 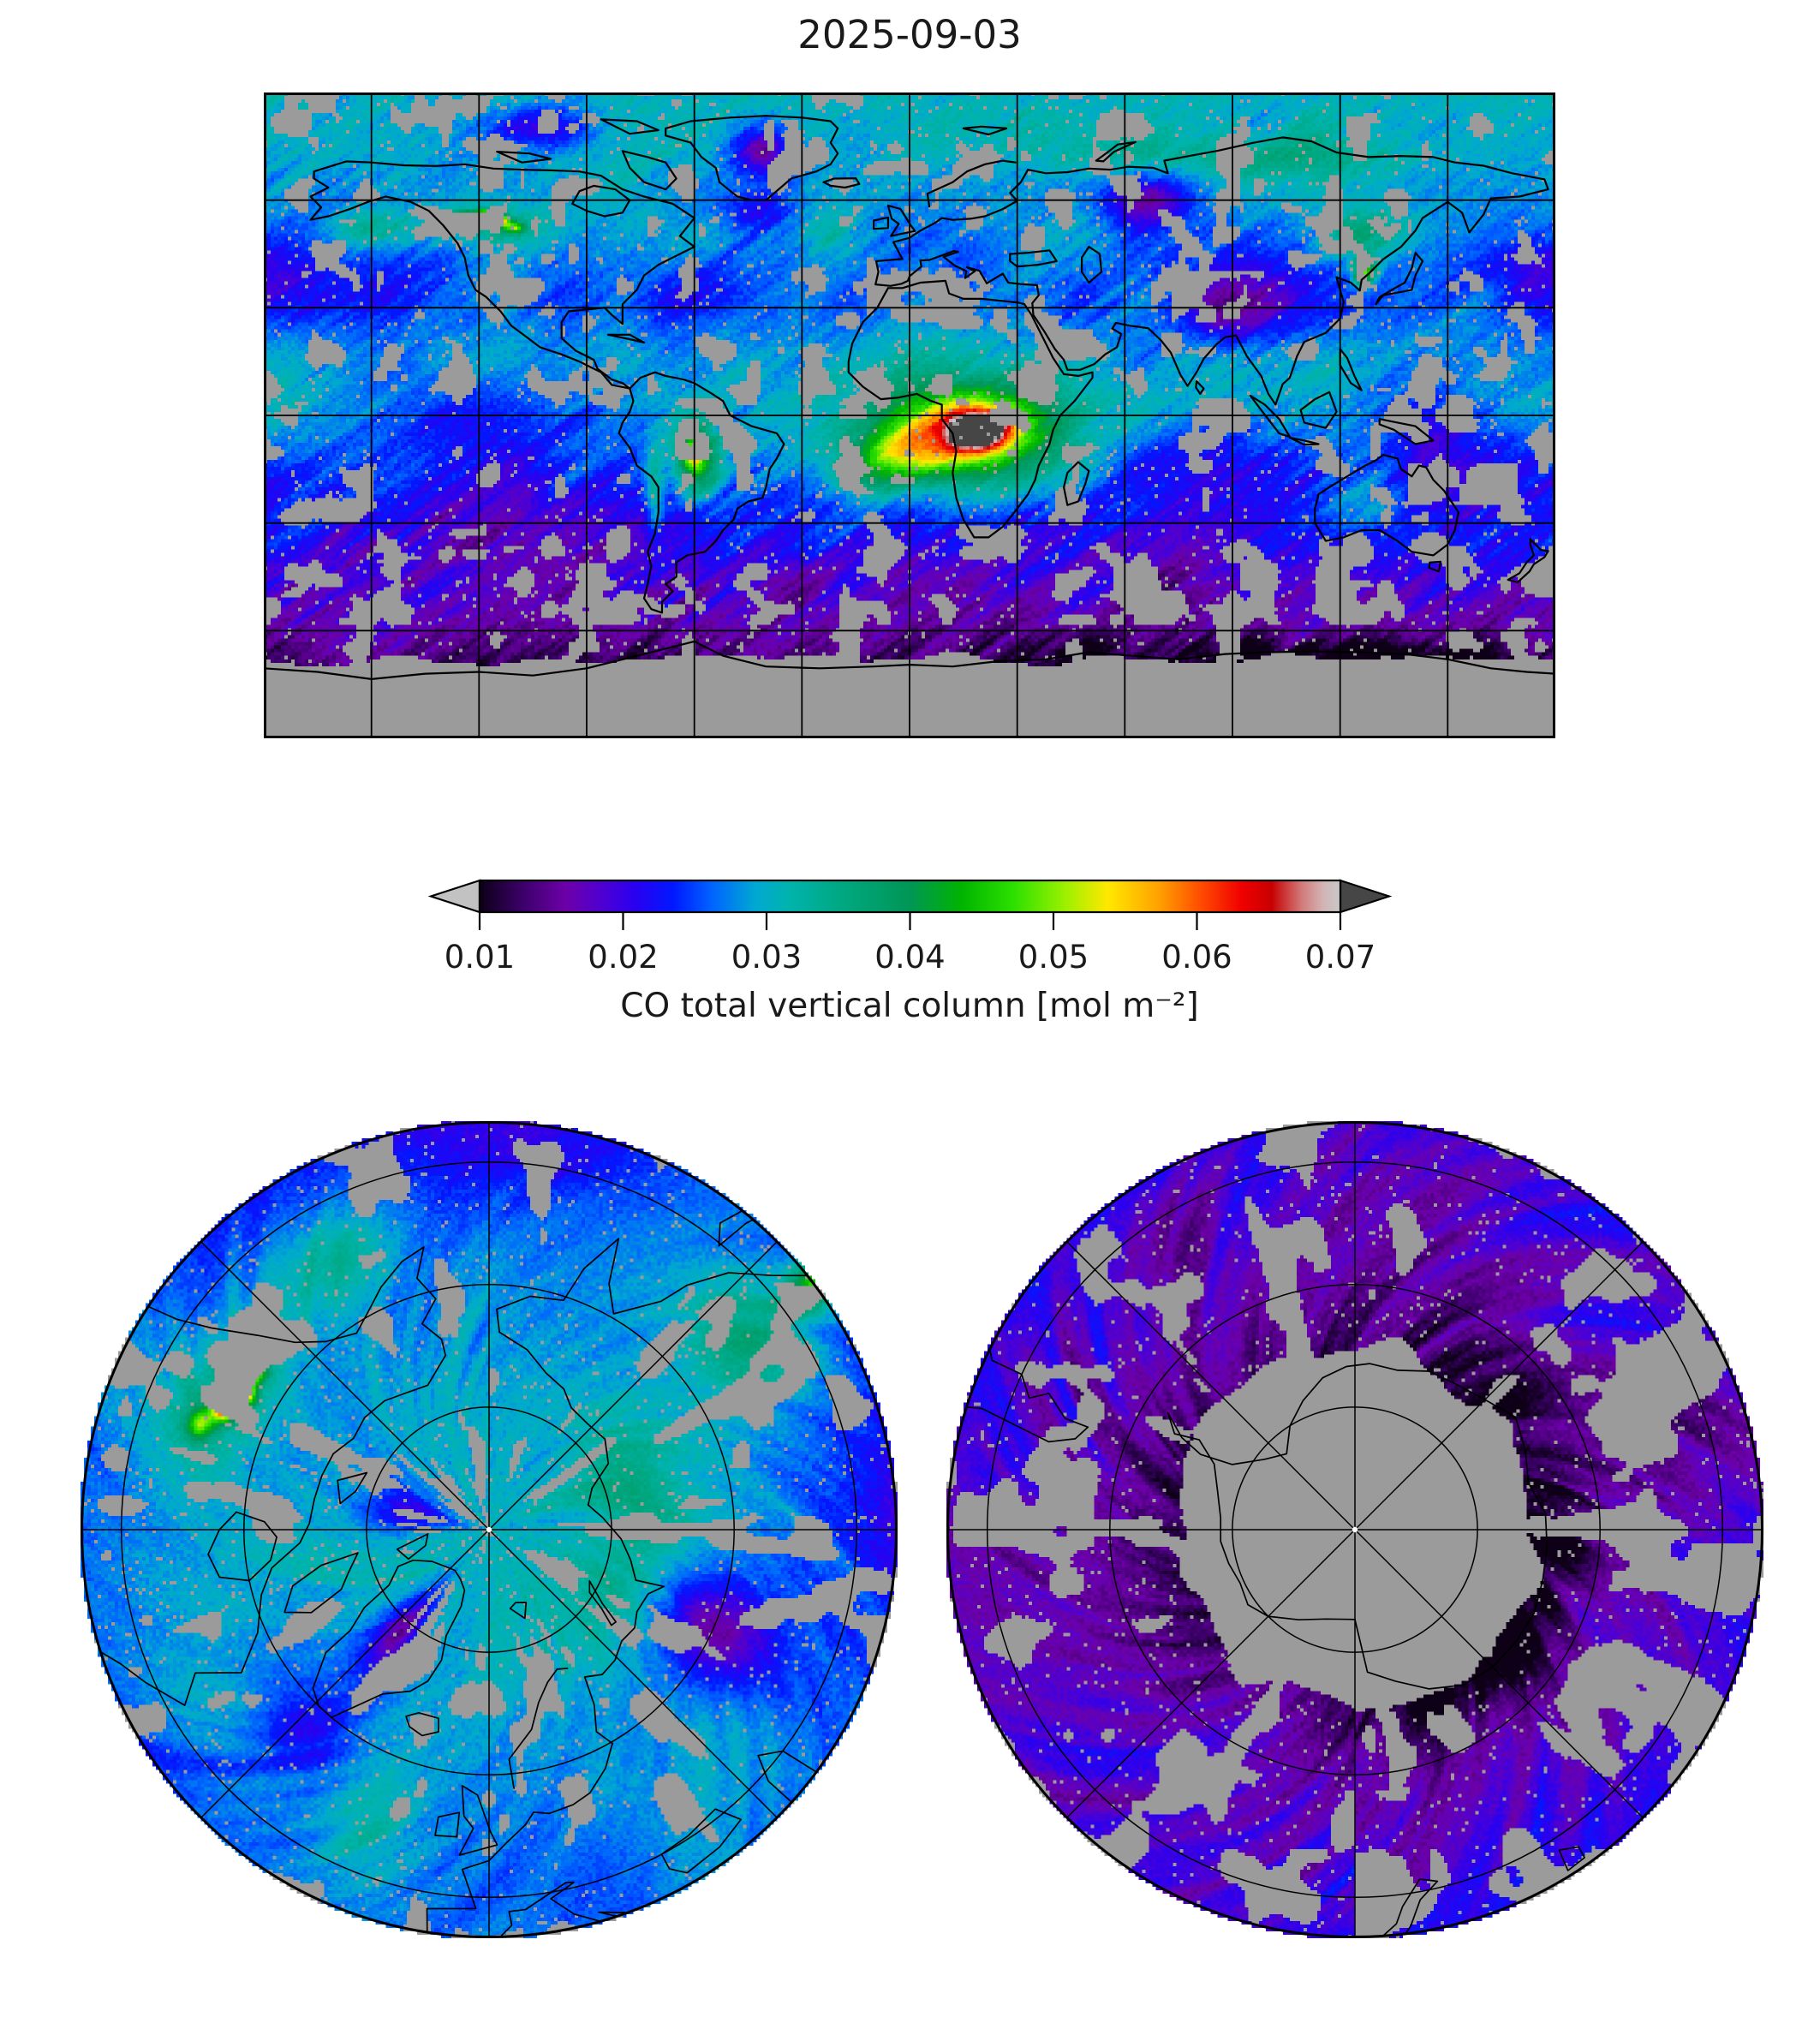 I want to click on coastline-ng, so click(x=1407, y=431).